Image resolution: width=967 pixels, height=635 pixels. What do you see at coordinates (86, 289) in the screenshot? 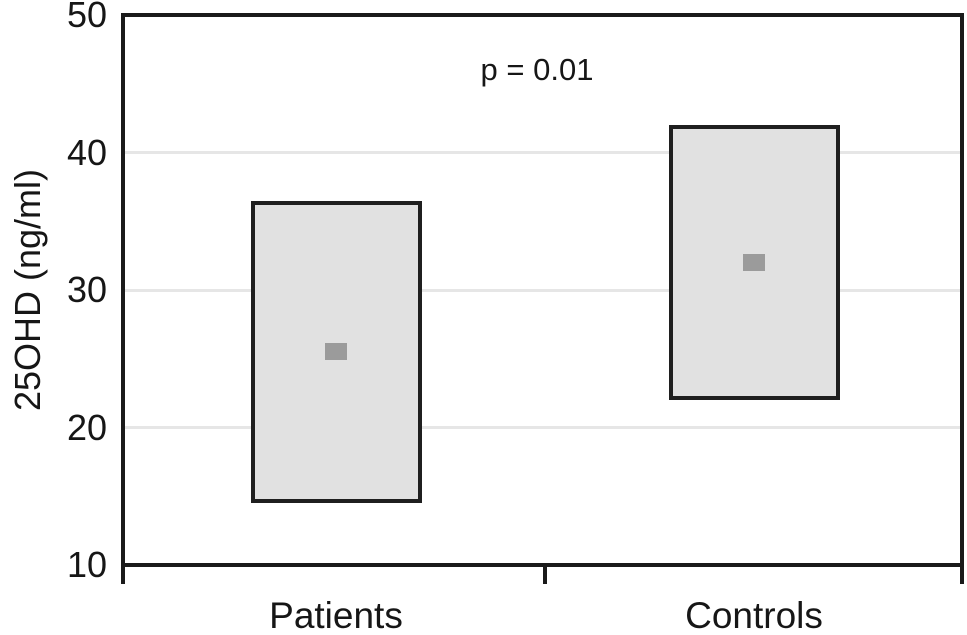
I see `y-tick-label-30: 30` at bounding box center [86, 289].